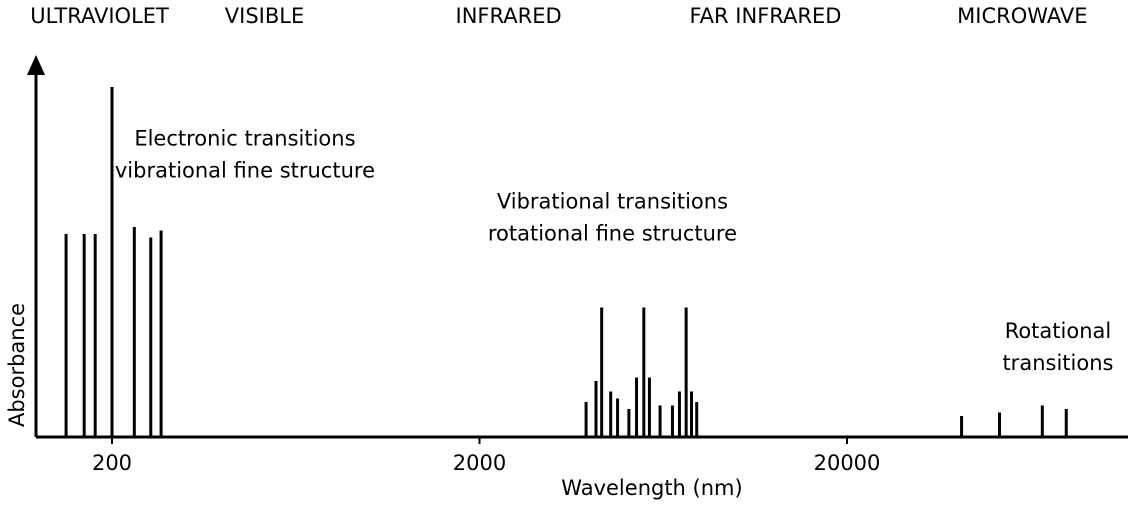 Image resolution: width=1138 pixels, height=506 pixels. I want to click on x-tick-label-2000: 2000, so click(479, 463).